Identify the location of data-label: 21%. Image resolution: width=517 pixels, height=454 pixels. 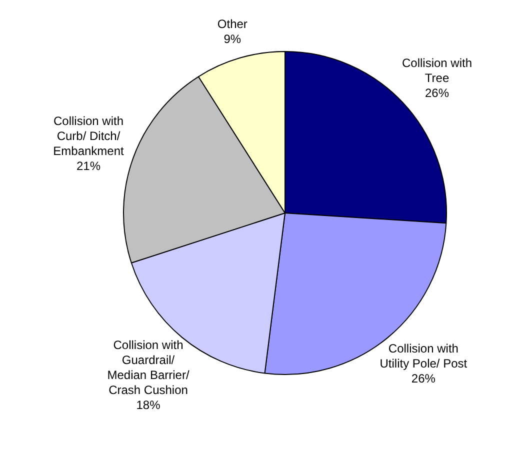
(88, 165).